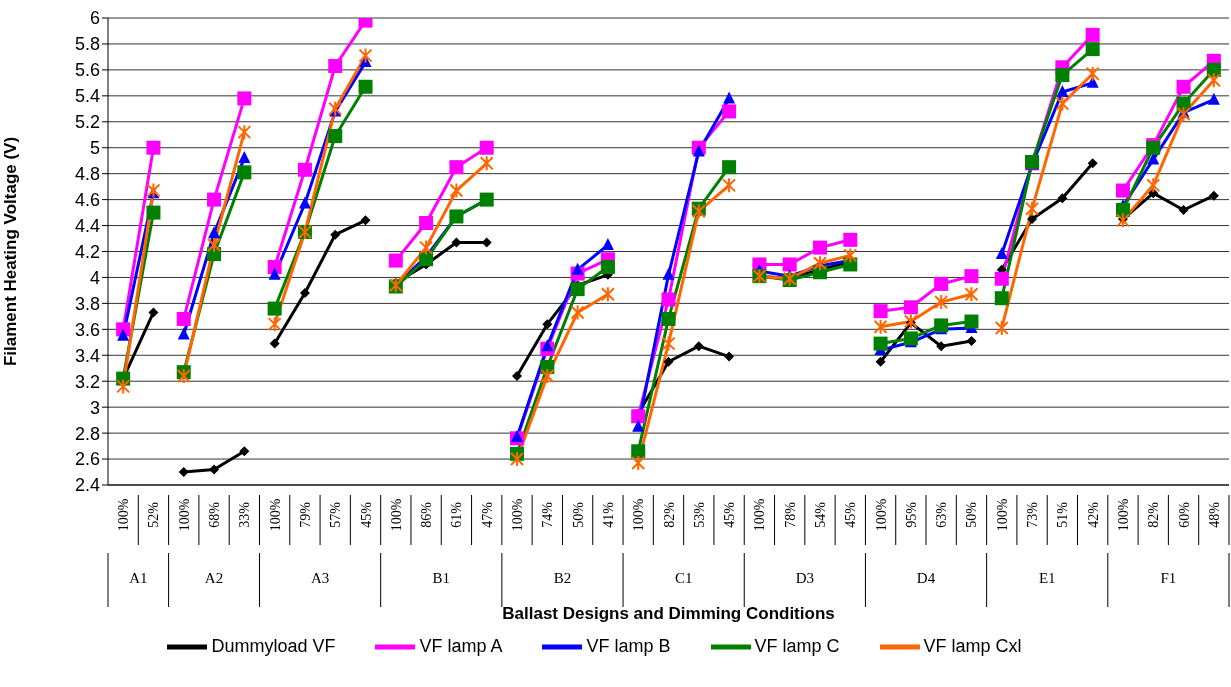  I want to click on x-tick-label: 33%, so click(245, 514).